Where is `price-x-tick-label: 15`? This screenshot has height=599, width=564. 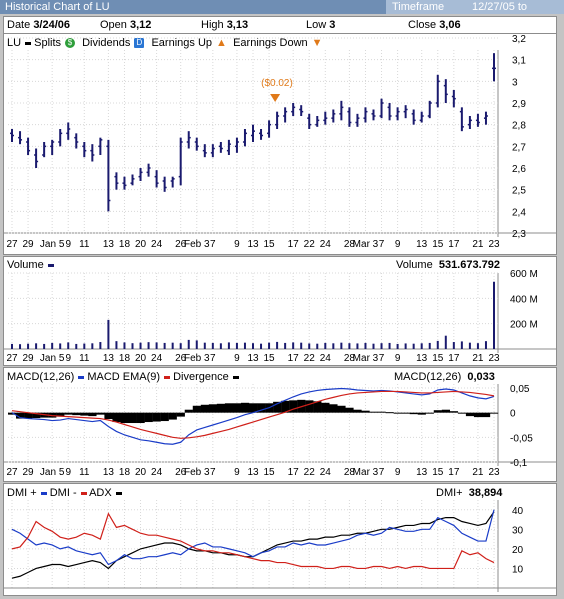 price-x-tick-label: 15 is located at coordinates (270, 244).